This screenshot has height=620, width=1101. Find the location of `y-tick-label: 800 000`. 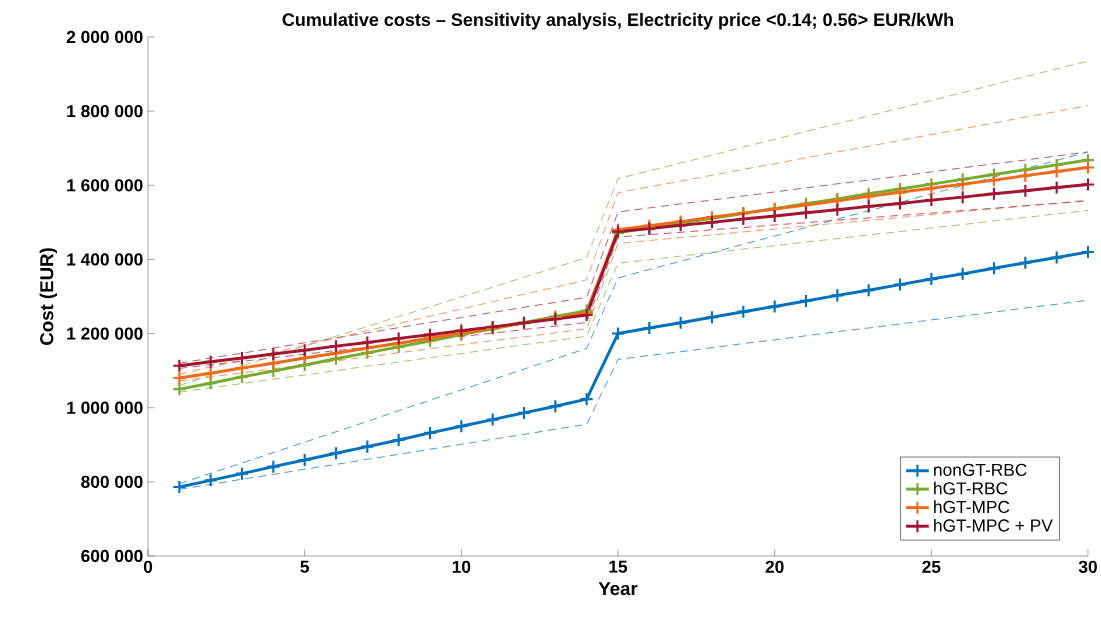

y-tick-label: 800 000 is located at coordinates (112, 481).